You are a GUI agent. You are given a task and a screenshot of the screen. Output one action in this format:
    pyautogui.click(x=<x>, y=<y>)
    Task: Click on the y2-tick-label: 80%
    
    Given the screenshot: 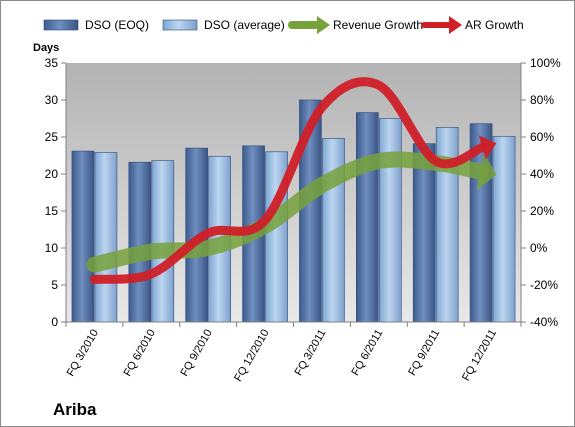 What is the action you would take?
    pyautogui.click(x=542, y=100)
    